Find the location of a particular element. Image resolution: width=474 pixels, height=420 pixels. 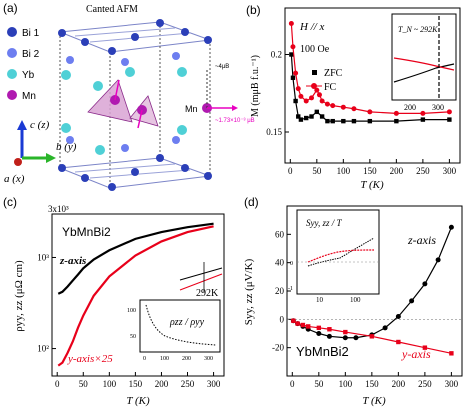

panel-d-material: YbMnBi2 is located at coordinates (322, 351).